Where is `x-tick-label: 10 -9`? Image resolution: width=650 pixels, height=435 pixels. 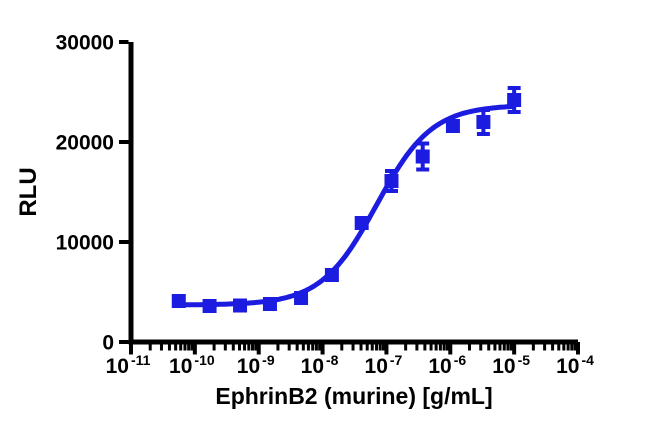 x-tick-label: 10 -9 is located at coordinates (256, 365).